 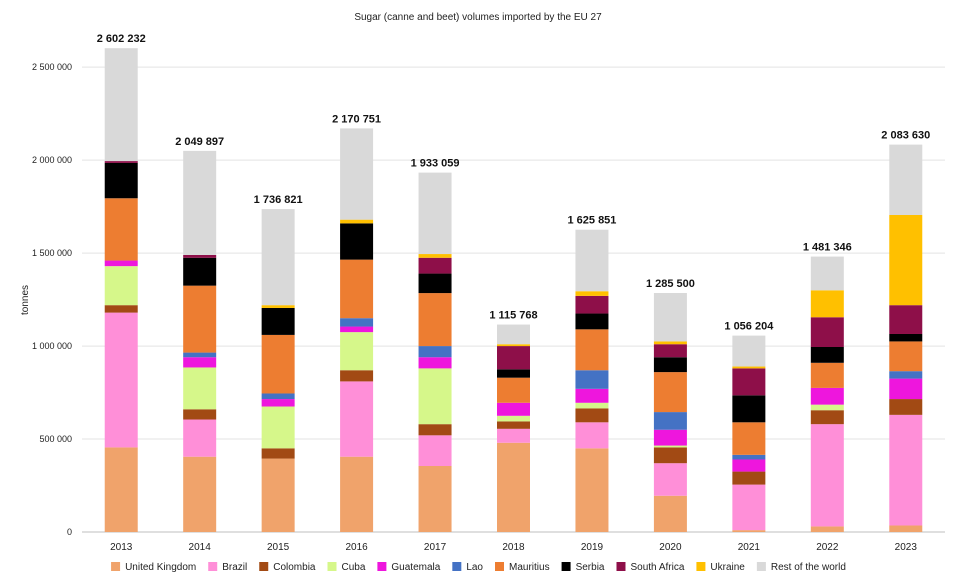 I want to click on bar-united-kingdom-2018, so click(x=513, y=487).